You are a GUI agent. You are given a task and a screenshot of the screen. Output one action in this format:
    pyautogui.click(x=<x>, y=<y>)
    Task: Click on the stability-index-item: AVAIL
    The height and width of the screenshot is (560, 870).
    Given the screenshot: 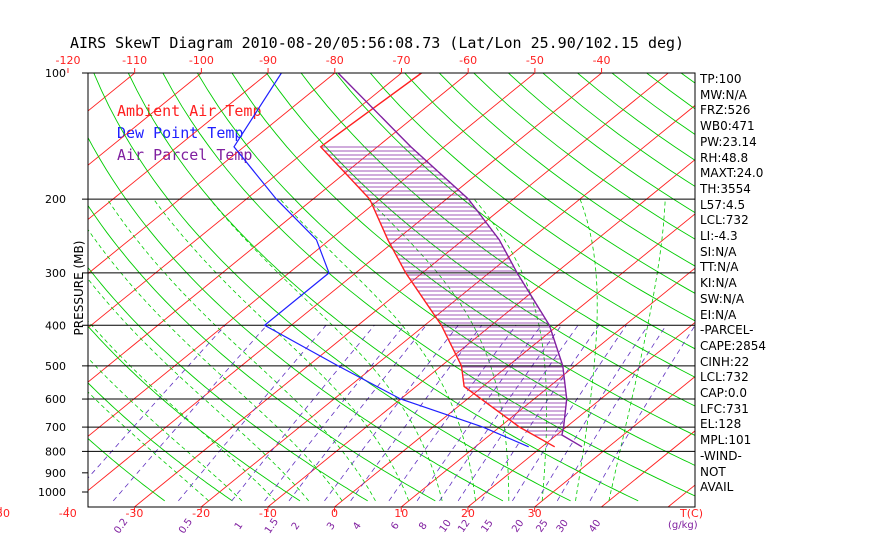 What is the action you would take?
    pyautogui.click(x=717, y=487)
    